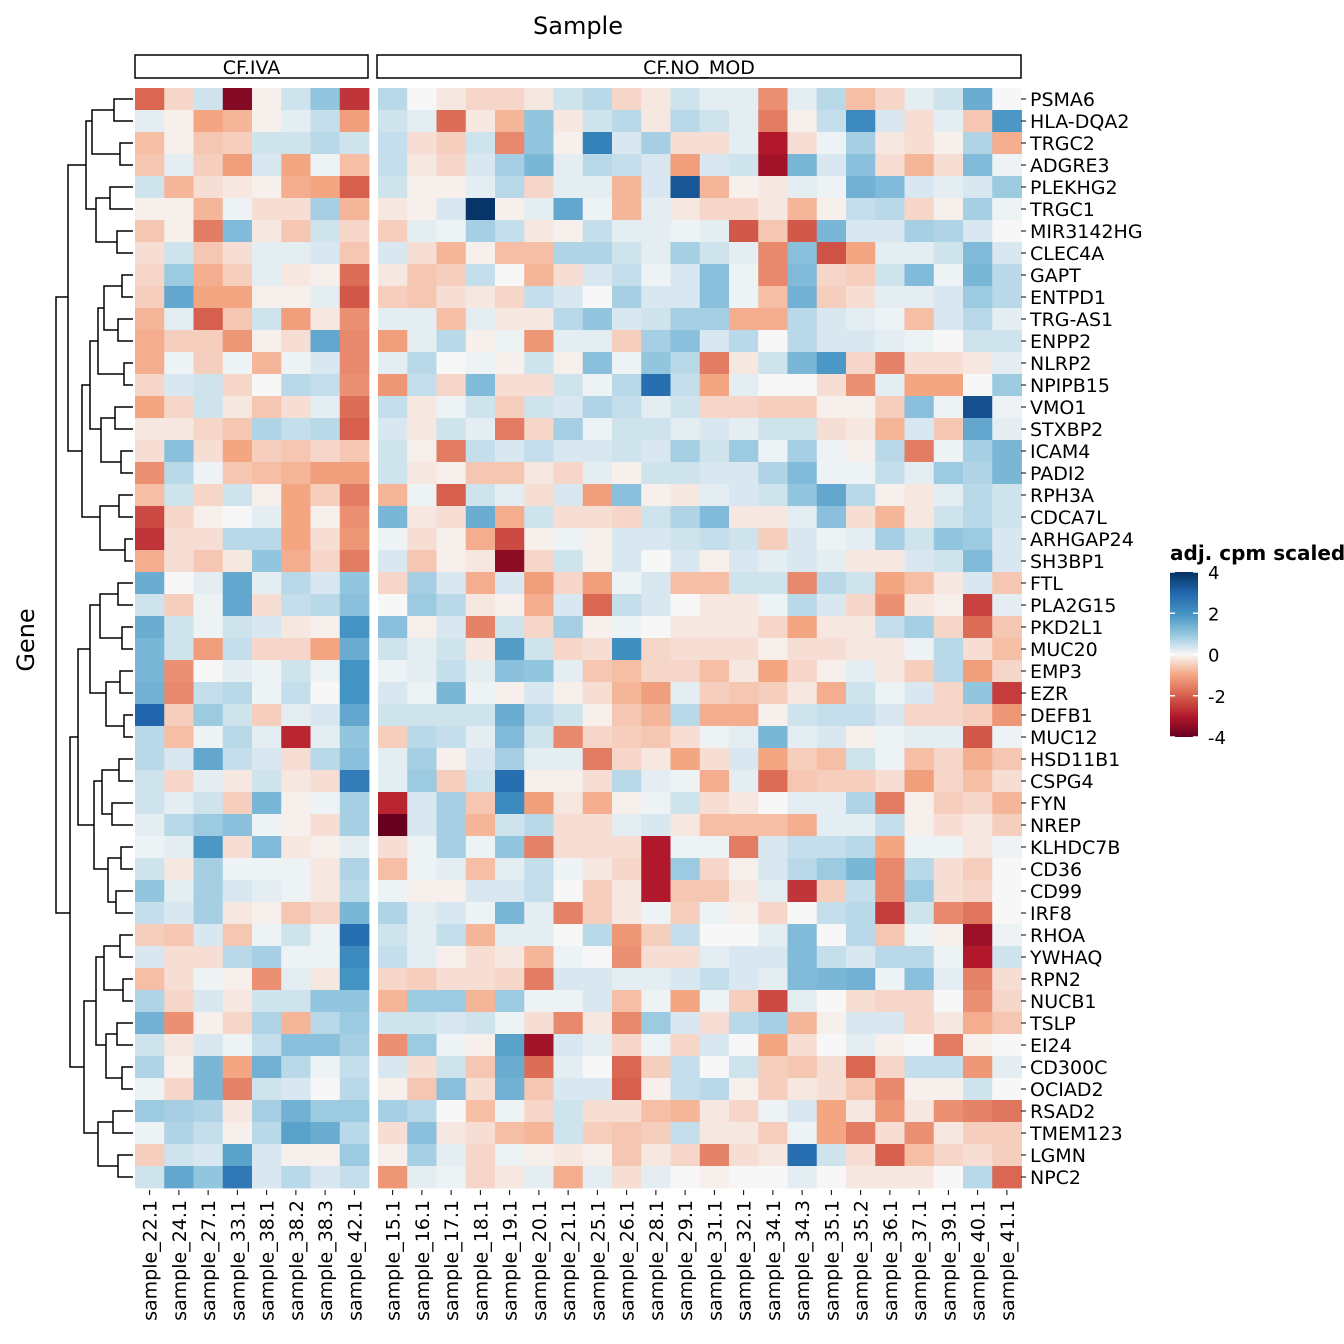 This screenshot has width=1344, height=1344. What do you see at coordinates (511, 1260) in the screenshot?
I see `sample-label: sample_19.1` at bounding box center [511, 1260].